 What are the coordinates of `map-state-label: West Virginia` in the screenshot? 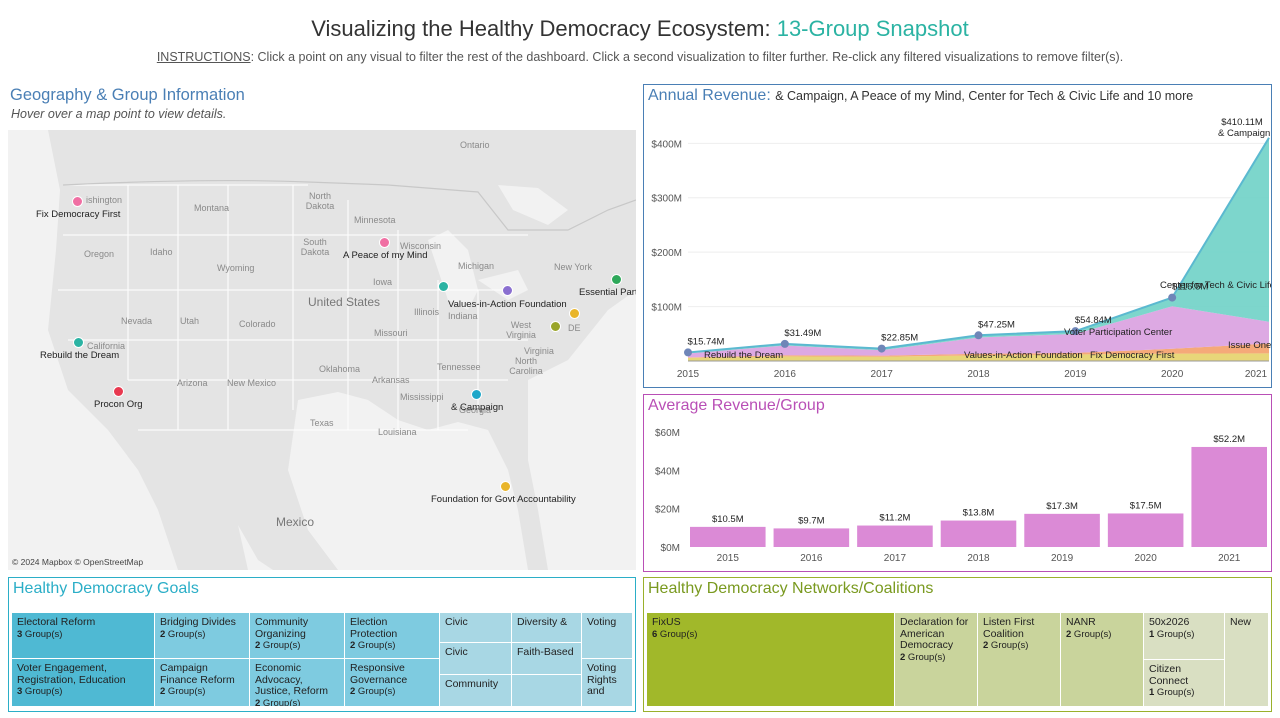 It's located at (521, 330).